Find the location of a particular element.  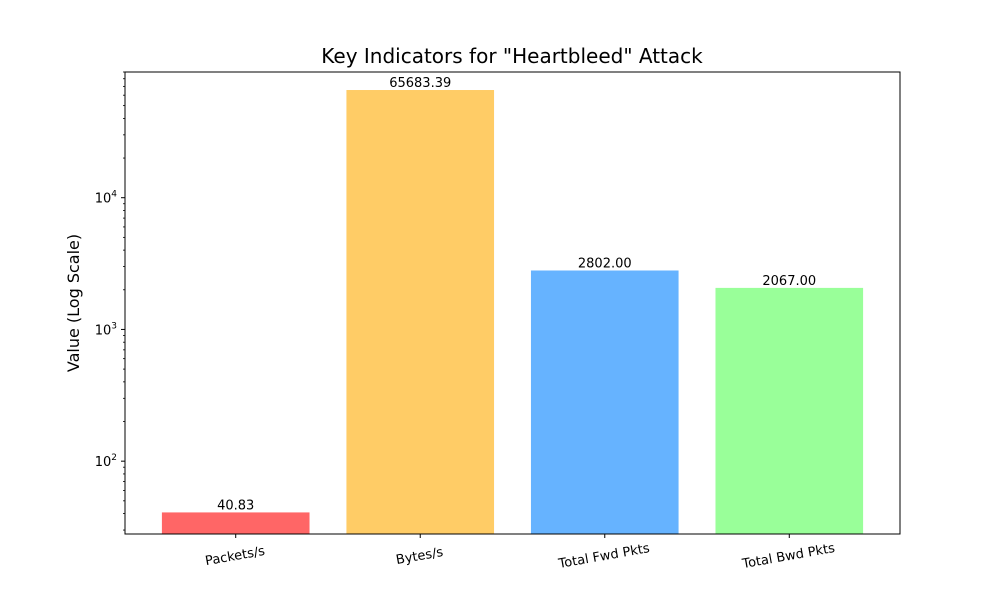

x-tick-label: Bytes/s is located at coordinates (420, 556).